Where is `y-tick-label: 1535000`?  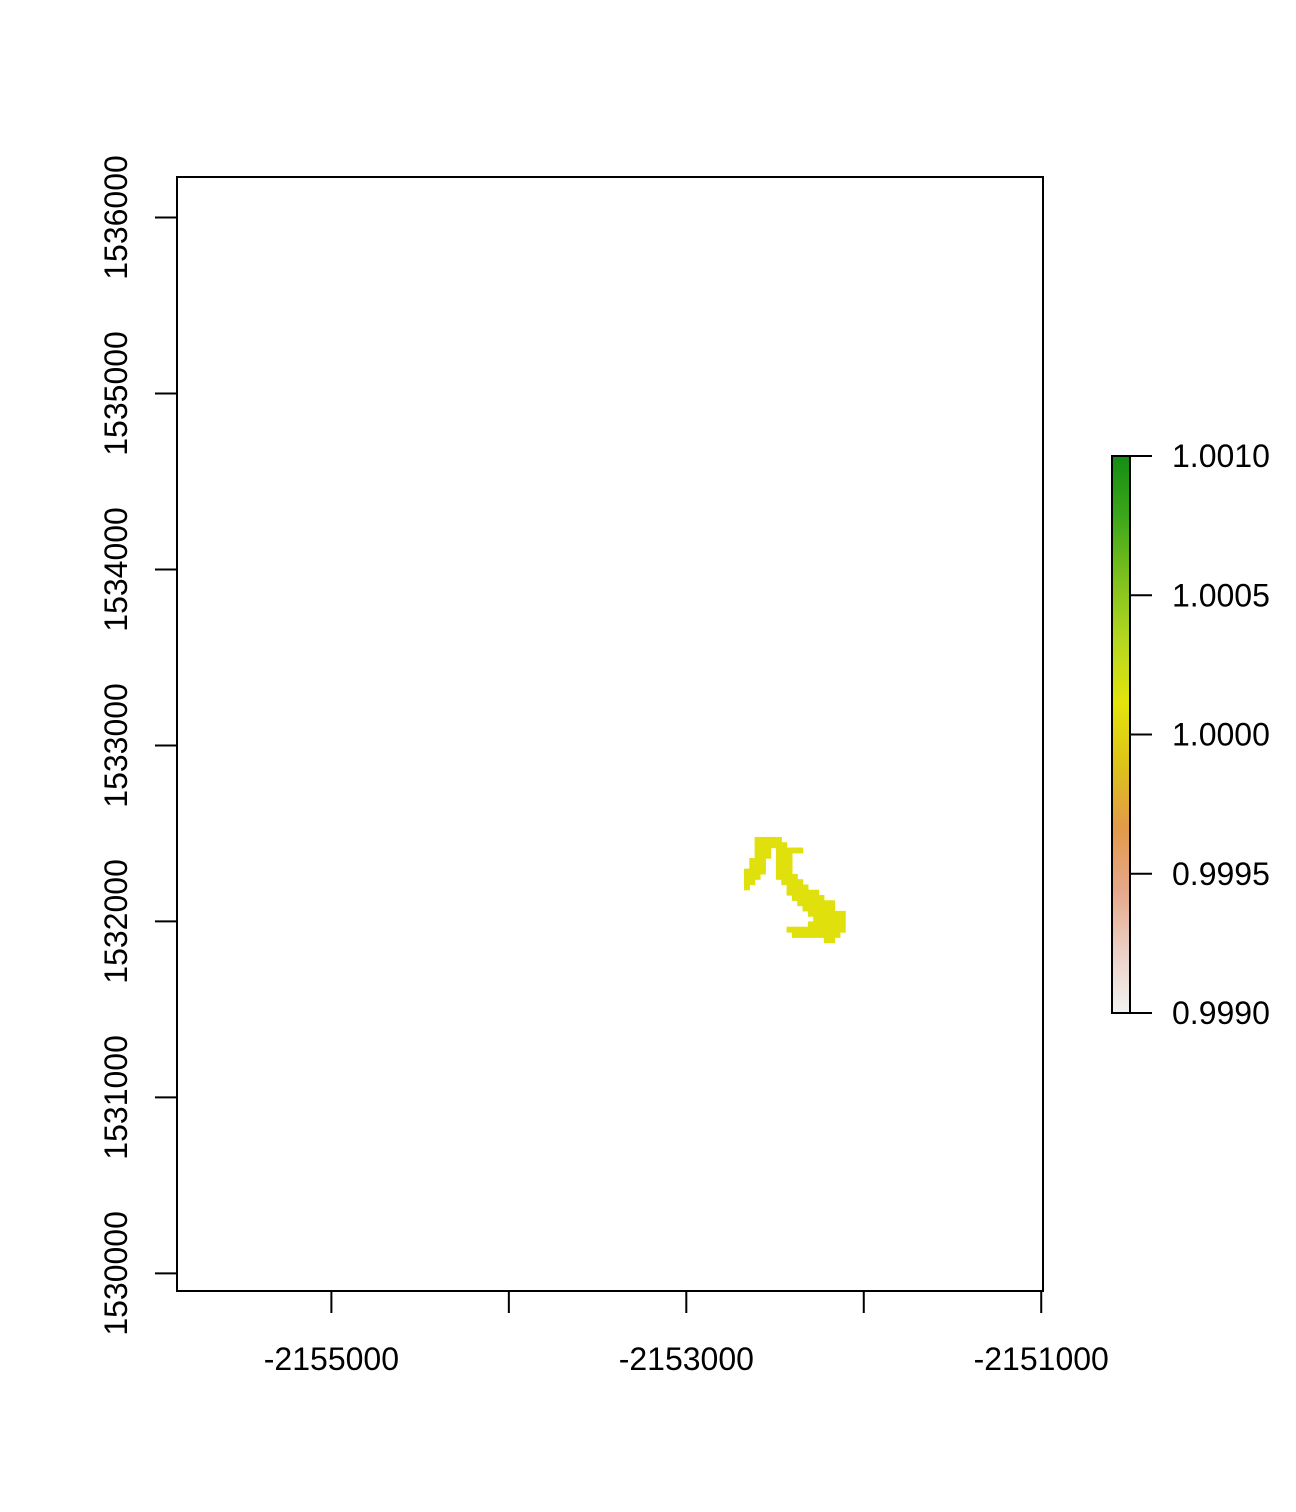 y-tick-label: 1535000 is located at coordinates (116, 393).